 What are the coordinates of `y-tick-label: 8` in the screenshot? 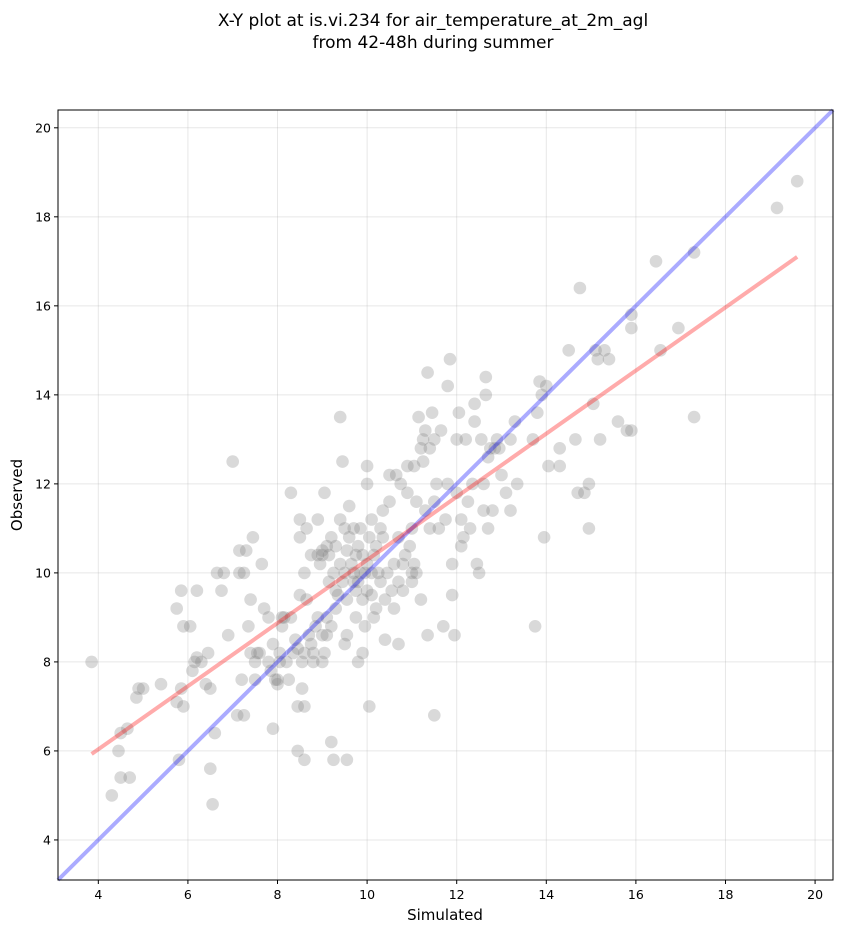 It's located at (47, 661).